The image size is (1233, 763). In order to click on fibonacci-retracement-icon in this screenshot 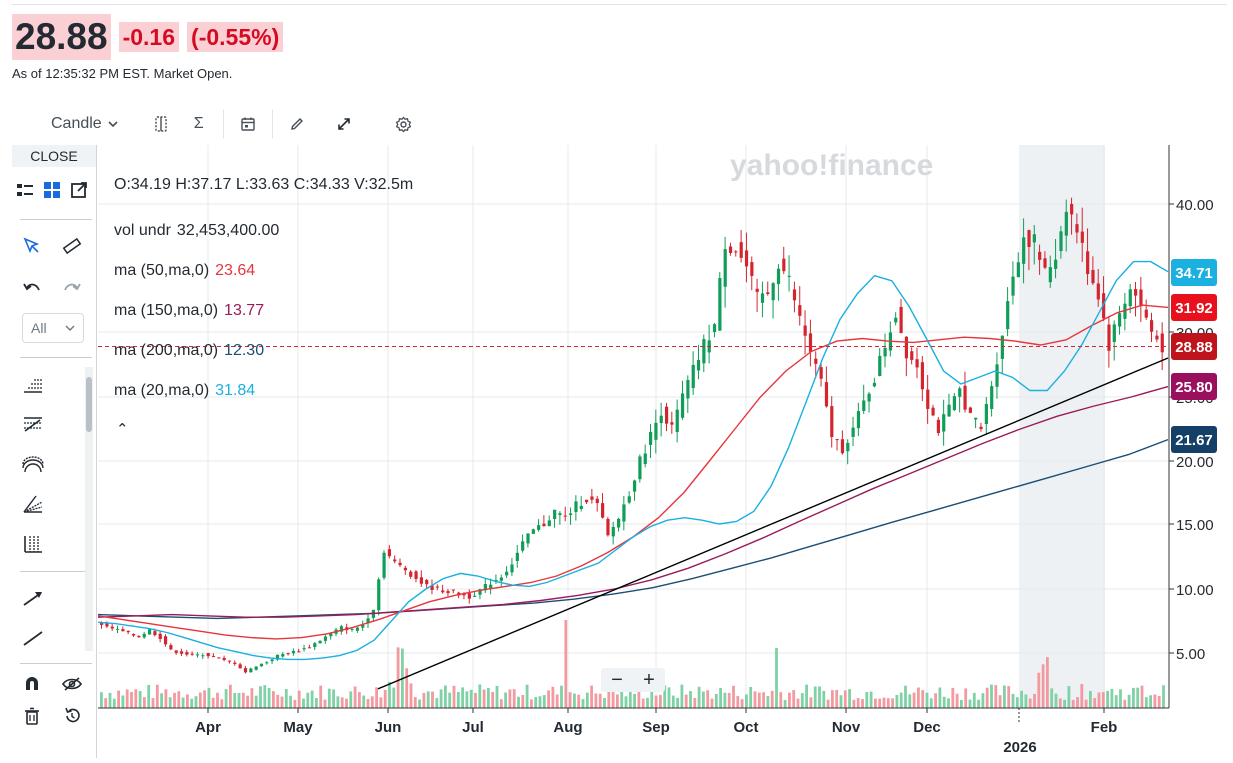, I will do `click(33, 384)`.